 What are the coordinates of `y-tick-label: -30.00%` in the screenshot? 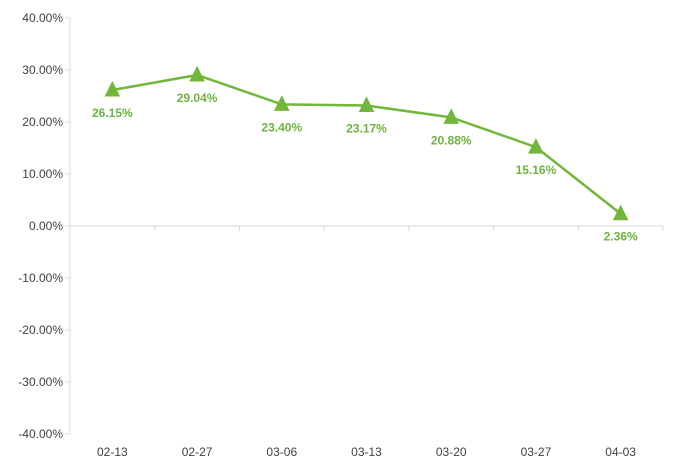 It's located at (40, 382).